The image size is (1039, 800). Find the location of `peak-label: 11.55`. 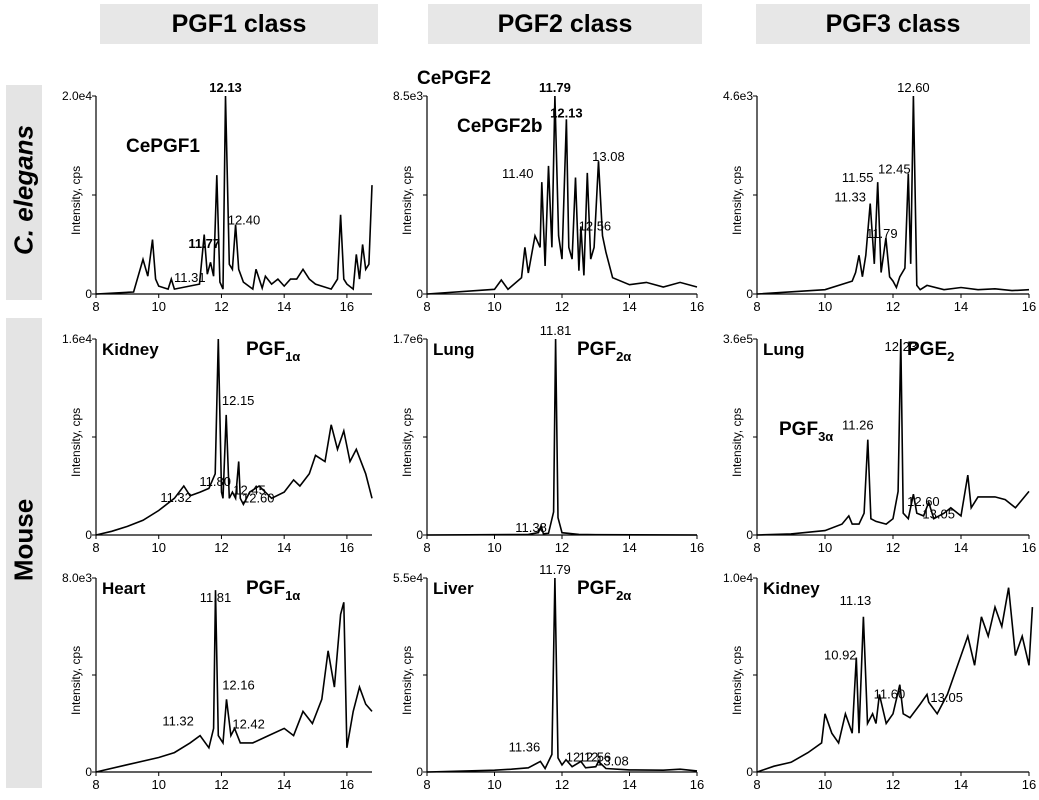

peak-label: 11.55 is located at coordinates (858, 177).